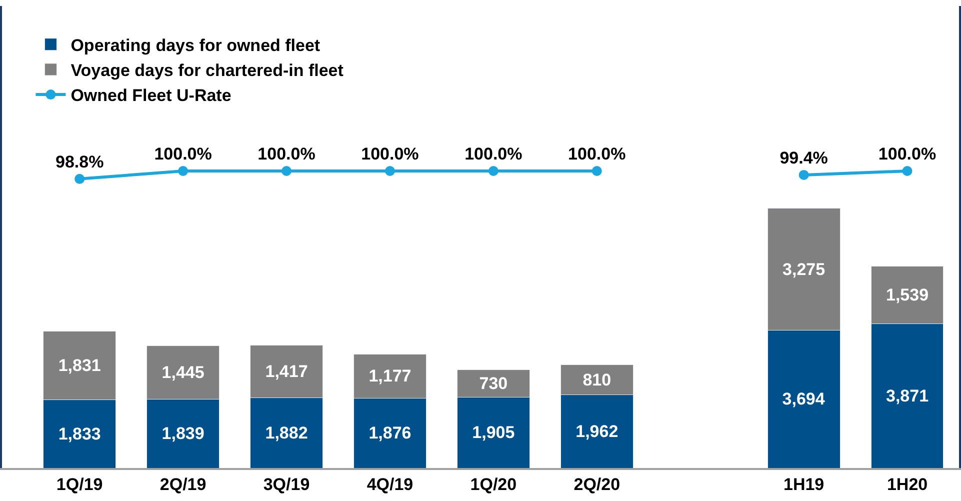  What do you see at coordinates (79, 366) in the screenshot?
I see `data-label: 1,831` at bounding box center [79, 366].